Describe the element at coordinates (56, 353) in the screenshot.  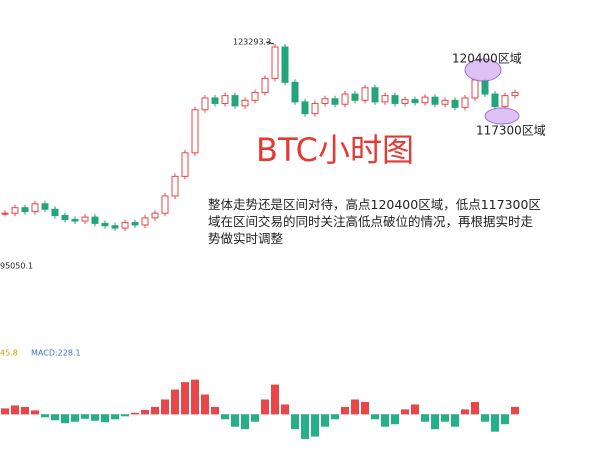
I see `macd-label: MACD:228.1` at that location.